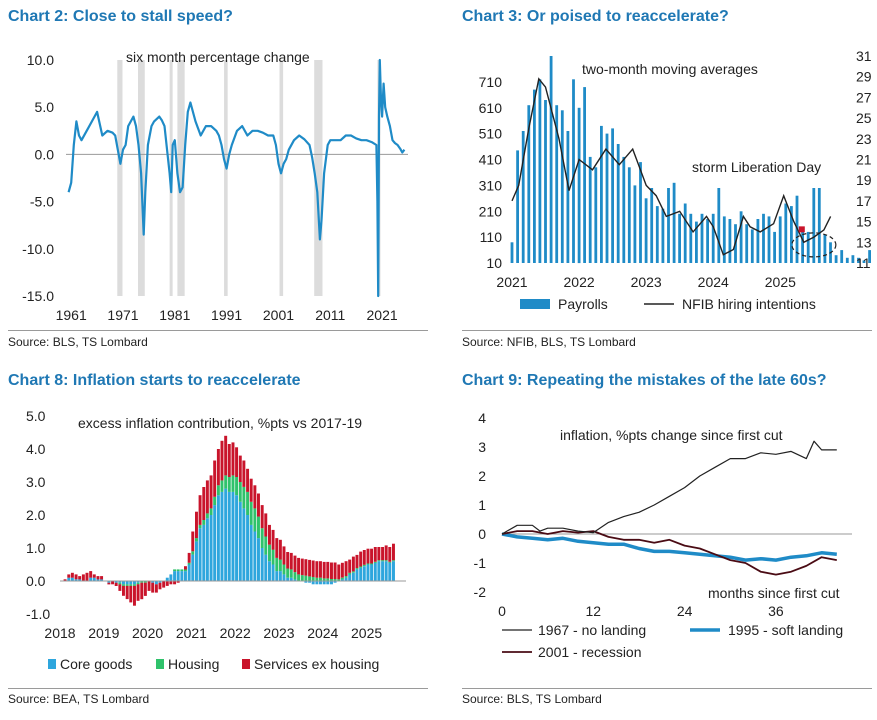  What do you see at coordinates (864, 180) in the screenshot?
I see `y-right-tick-label: 19` at bounding box center [864, 180].